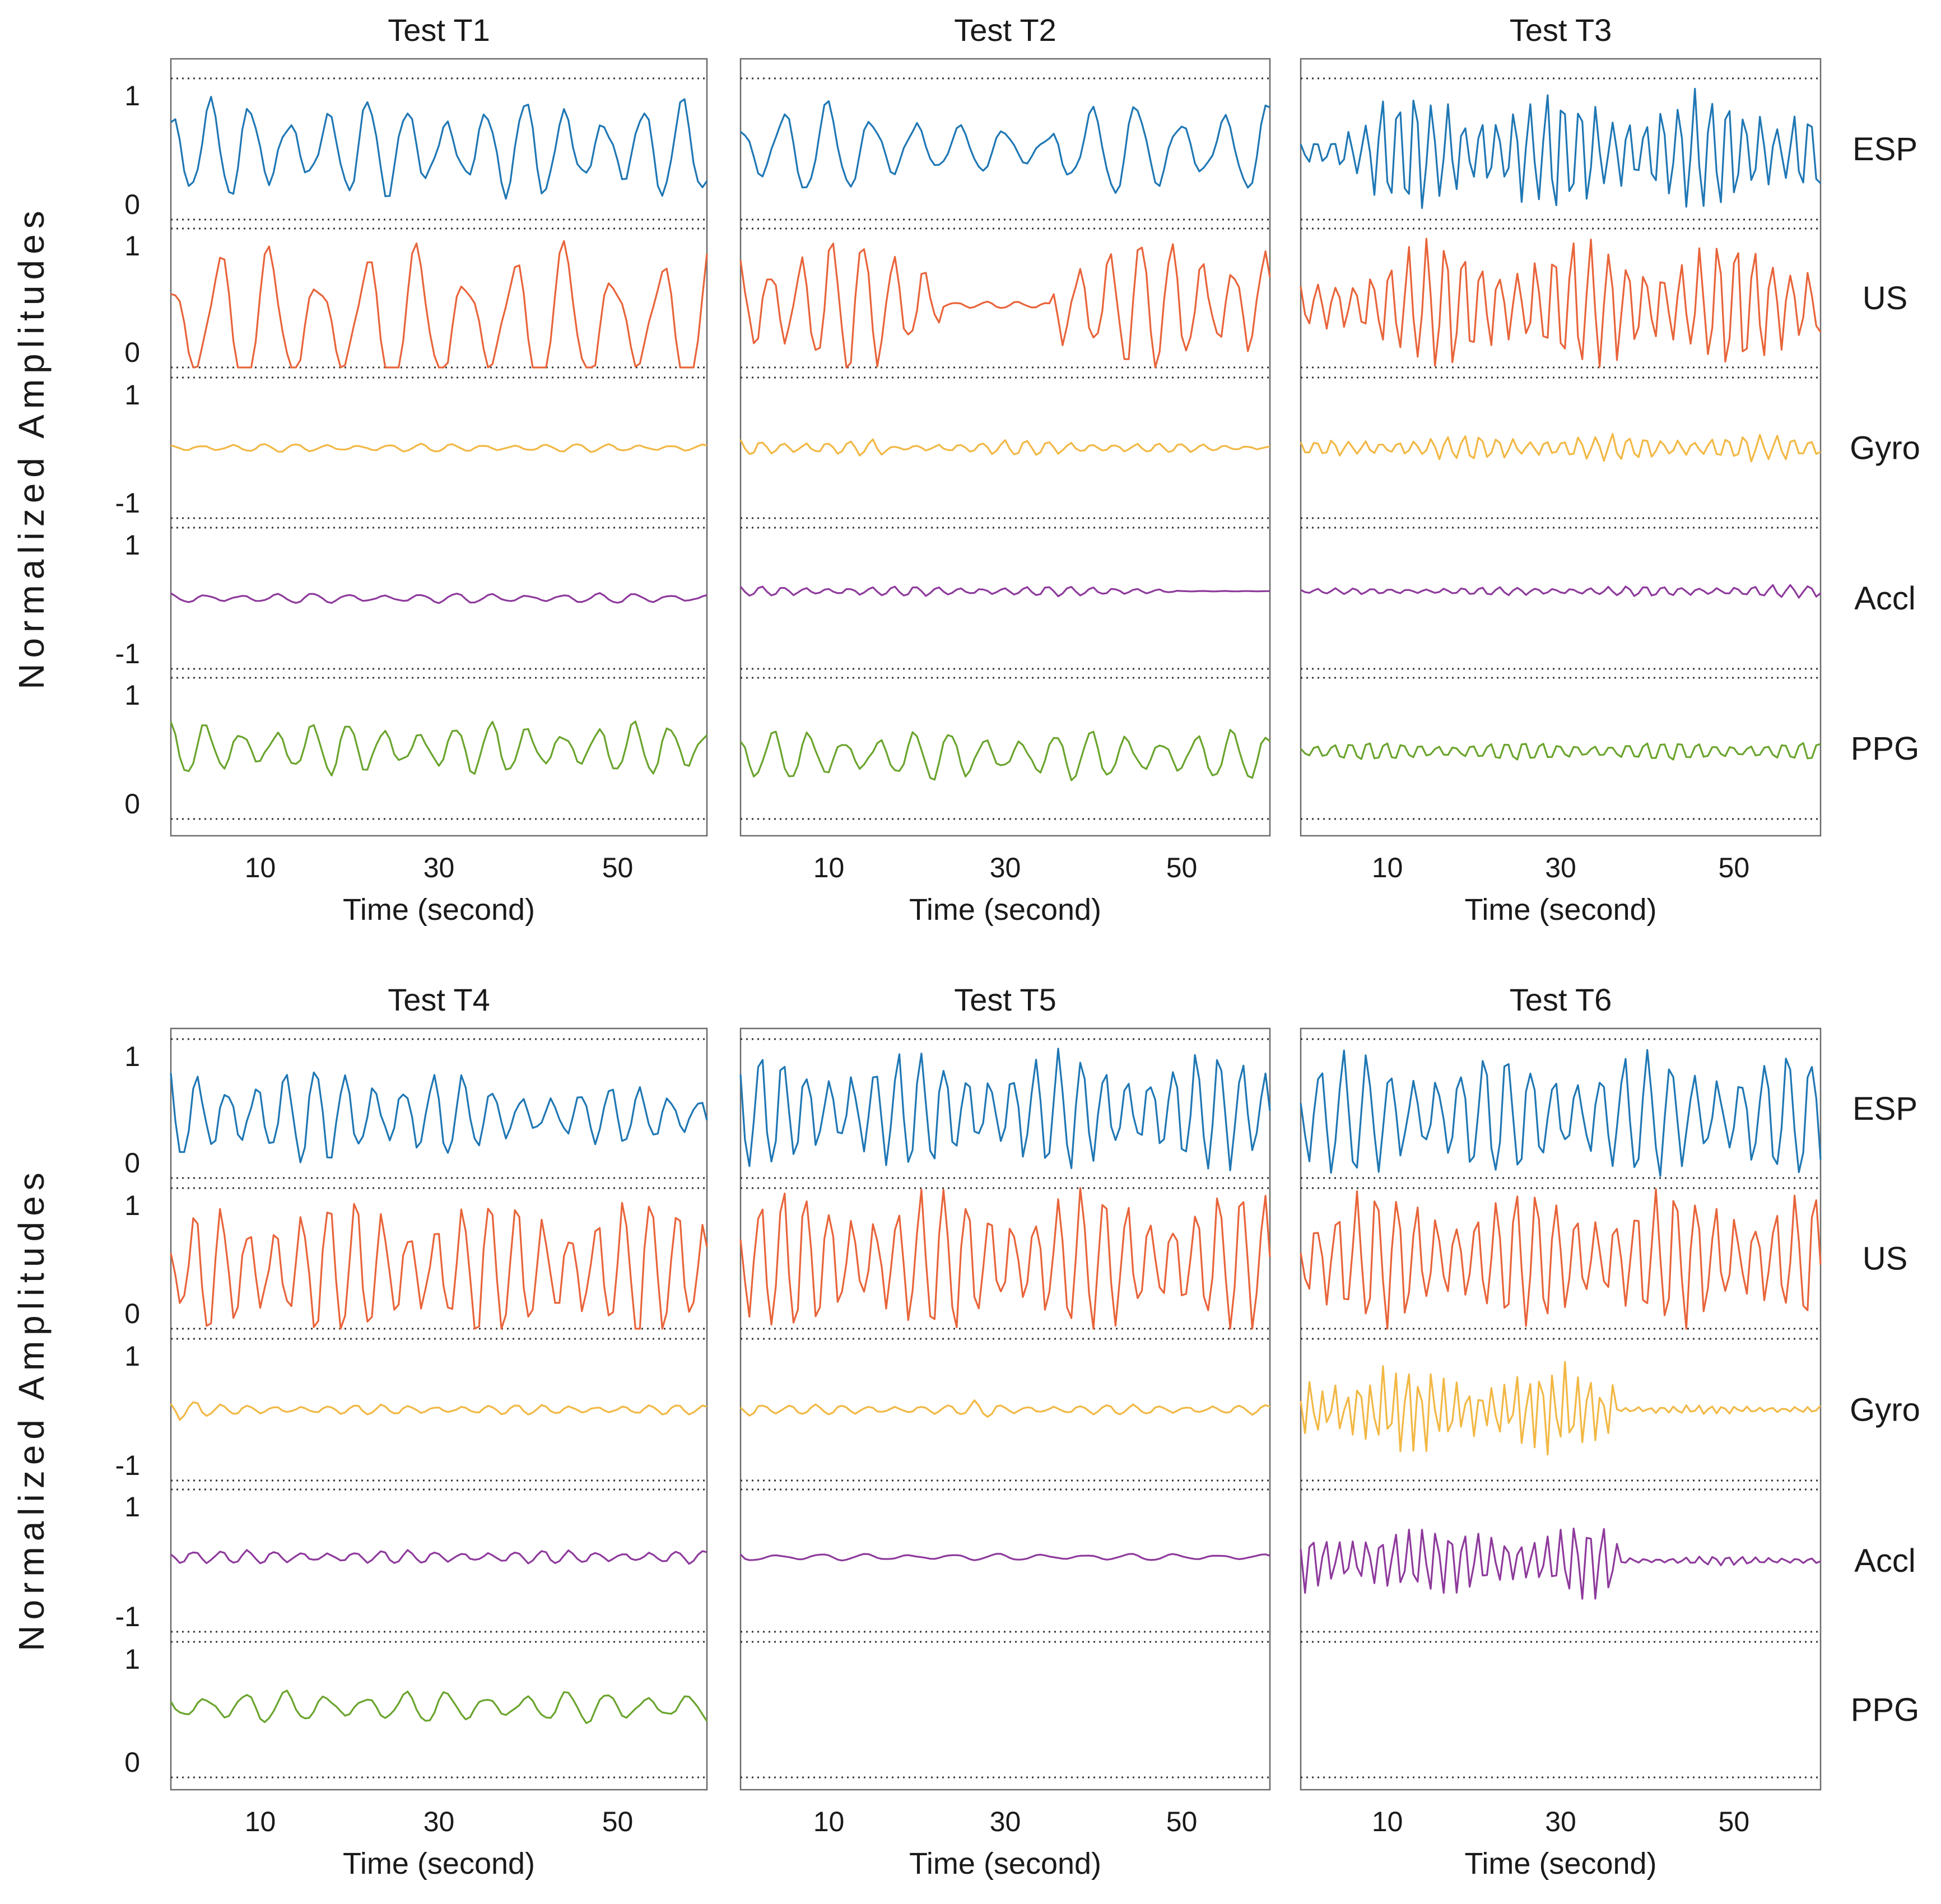  Describe the element at coordinates (439, 30) in the screenshot. I see `panel-title: Test T1` at that location.